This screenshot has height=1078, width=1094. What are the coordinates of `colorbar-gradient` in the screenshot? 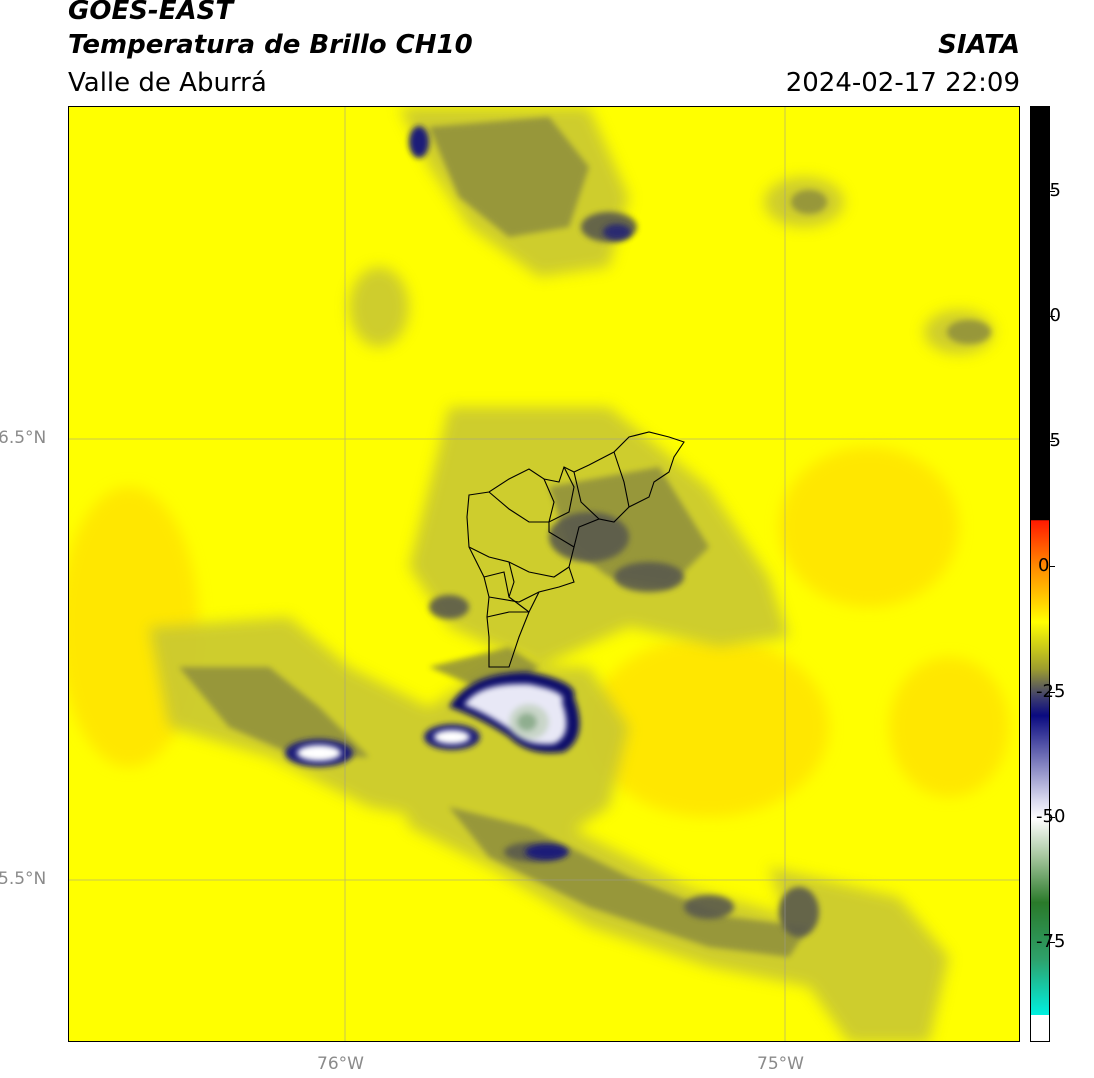 It's located at (1040, 574).